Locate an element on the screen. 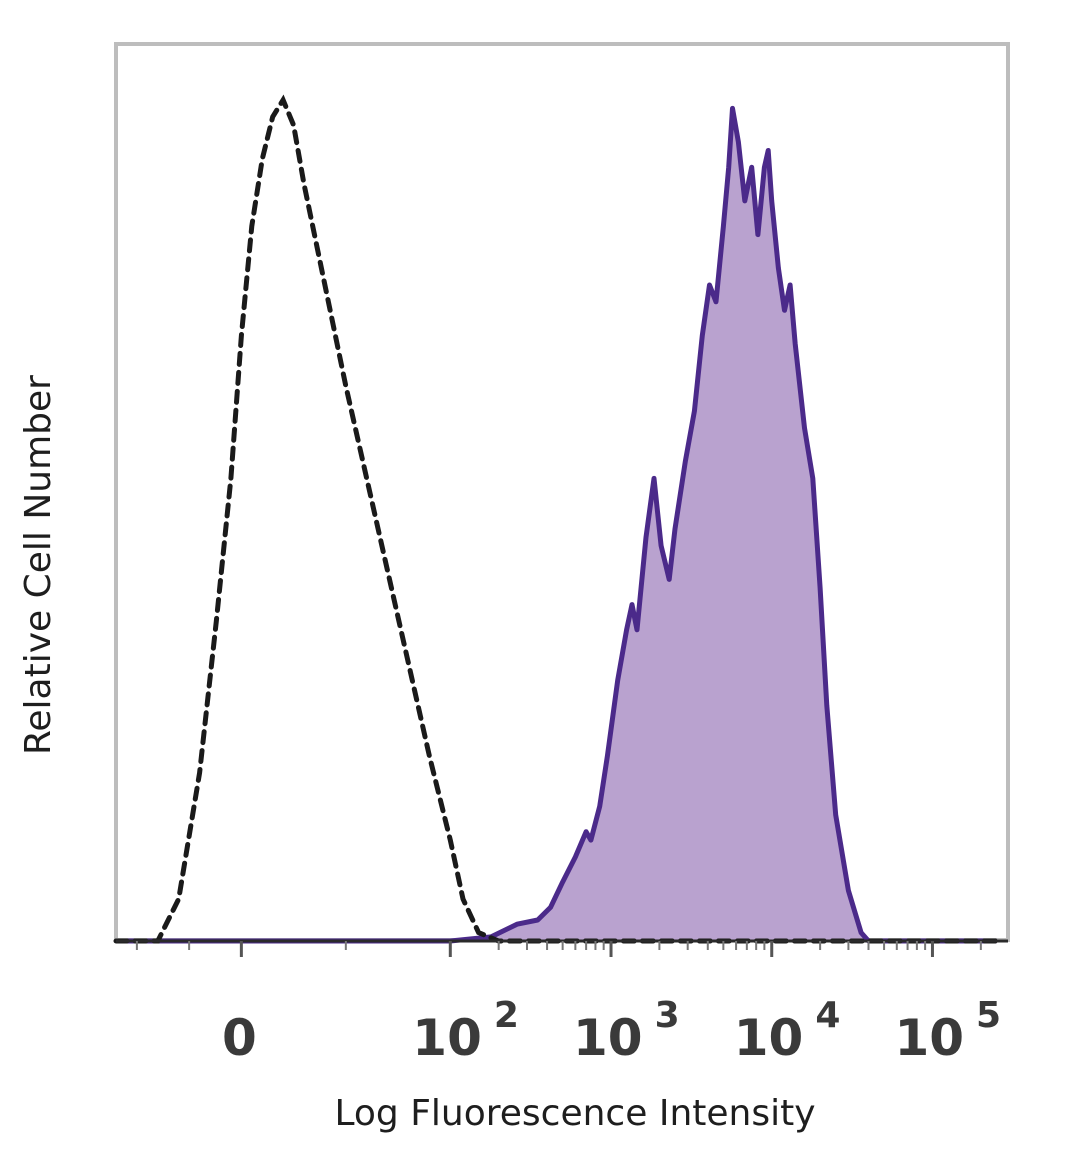 This screenshot has height=1169, width=1080. y-axis-title: Relative Cell Number is located at coordinates (38, 565).